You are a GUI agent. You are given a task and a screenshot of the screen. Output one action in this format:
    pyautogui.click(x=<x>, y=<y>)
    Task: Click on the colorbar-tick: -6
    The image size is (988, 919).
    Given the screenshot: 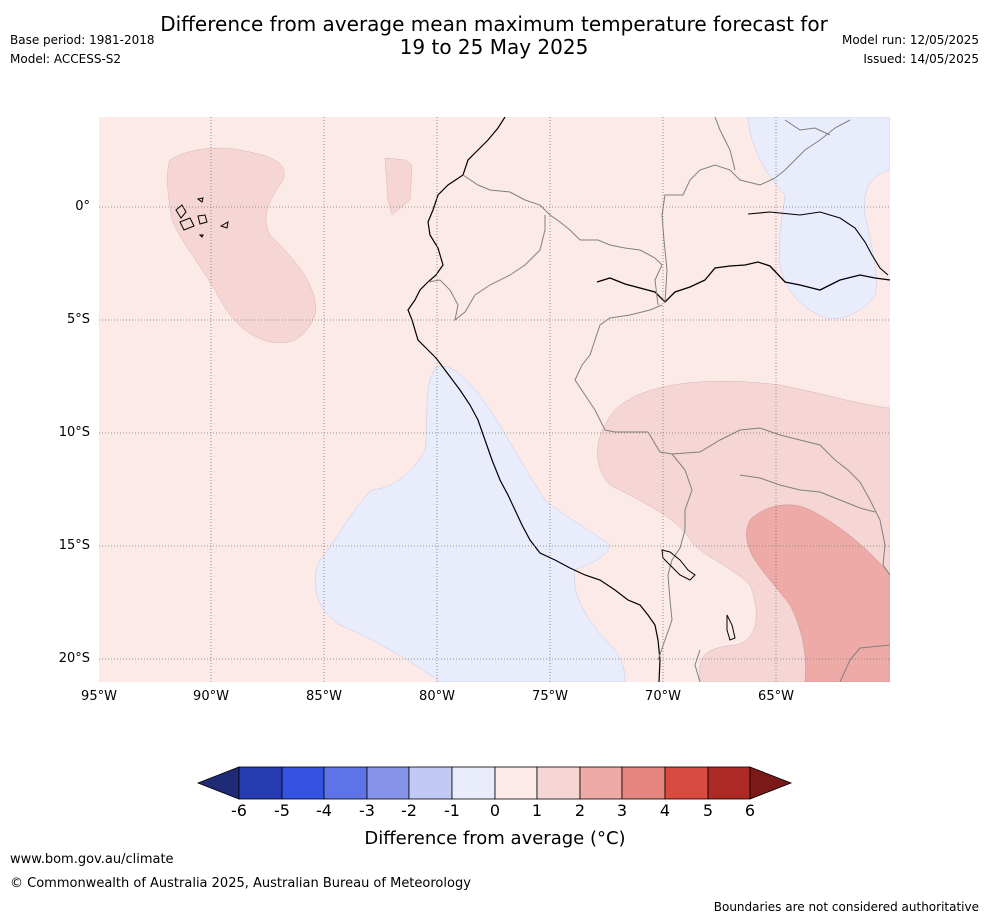 What is the action you would take?
    pyautogui.click(x=239, y=810)
    